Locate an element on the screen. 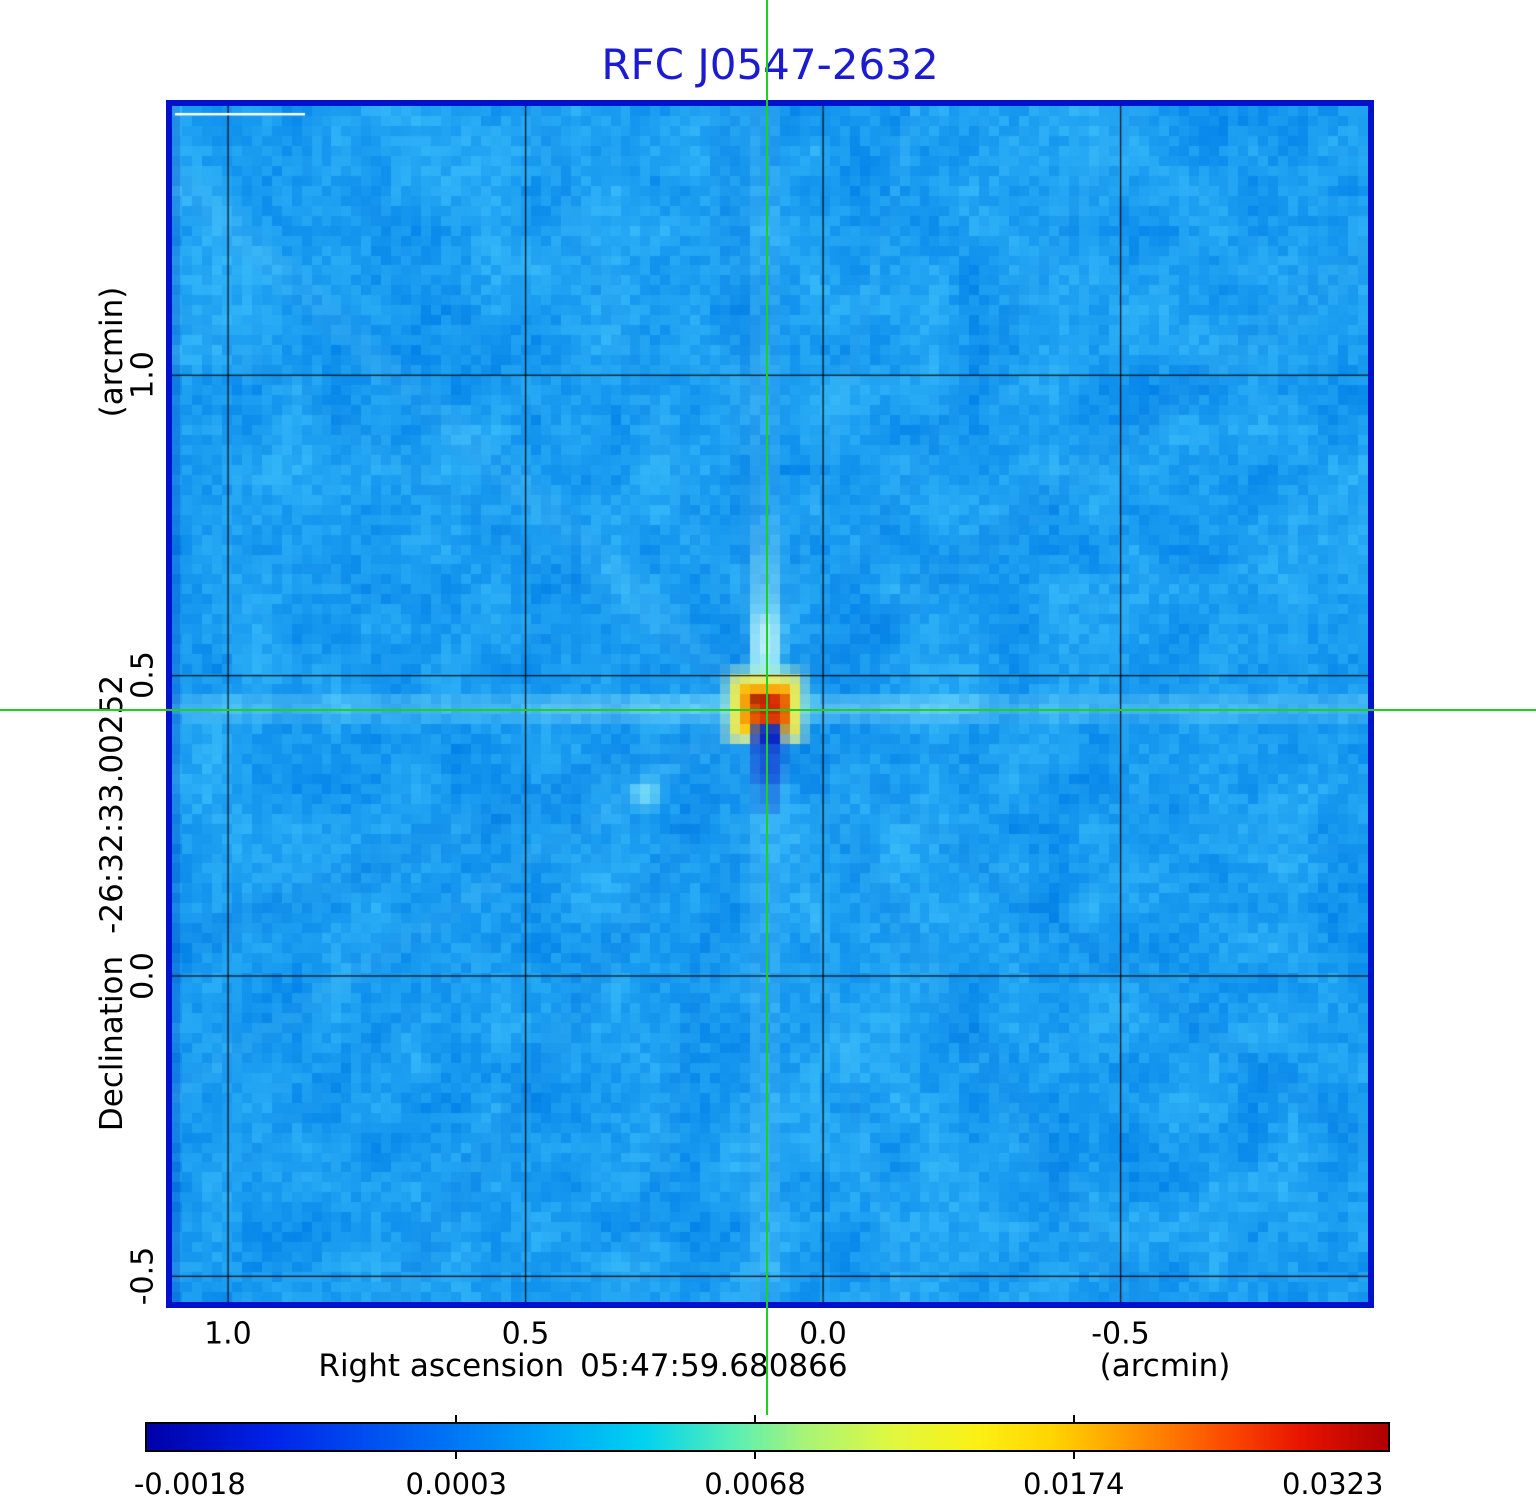 Image resolution: width=1536 pixels, height=1511 pixels. colorbar-tick-label: 0.0003 is located at coordinates (456, 1484).